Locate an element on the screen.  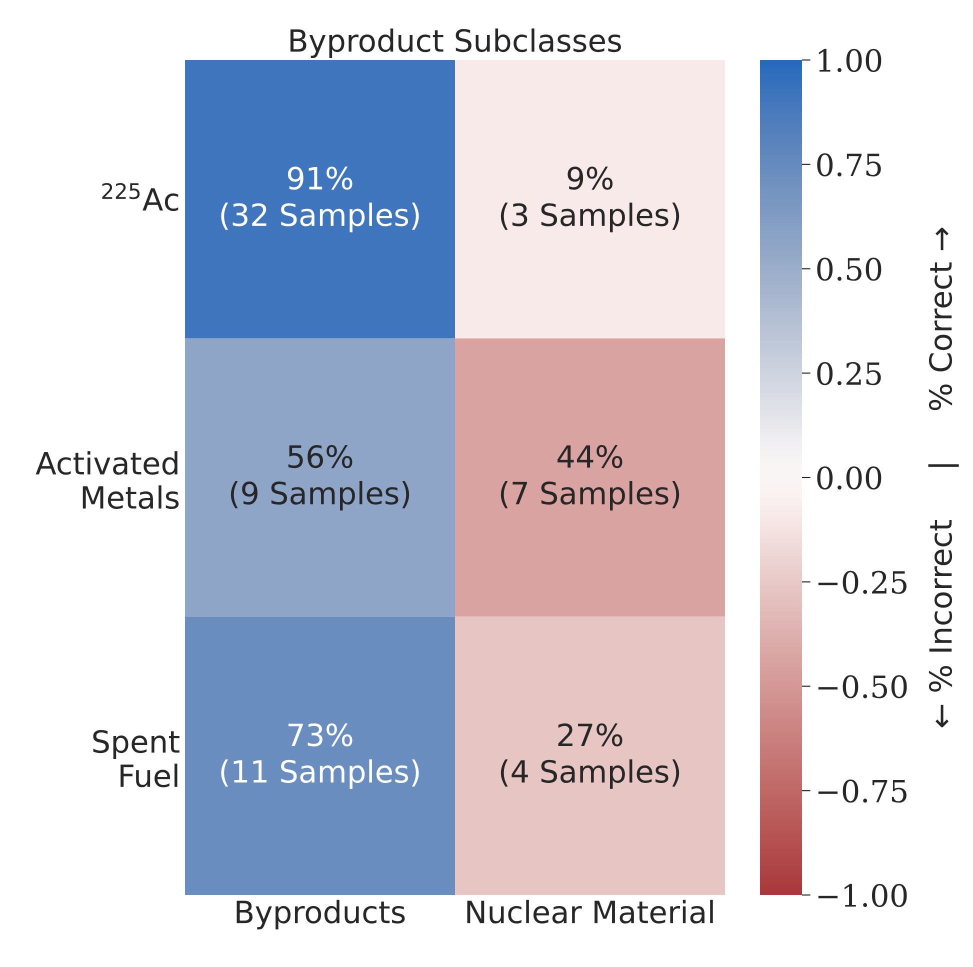
data-label: 56% (9 Samples) is located at coordinates (320, 477).